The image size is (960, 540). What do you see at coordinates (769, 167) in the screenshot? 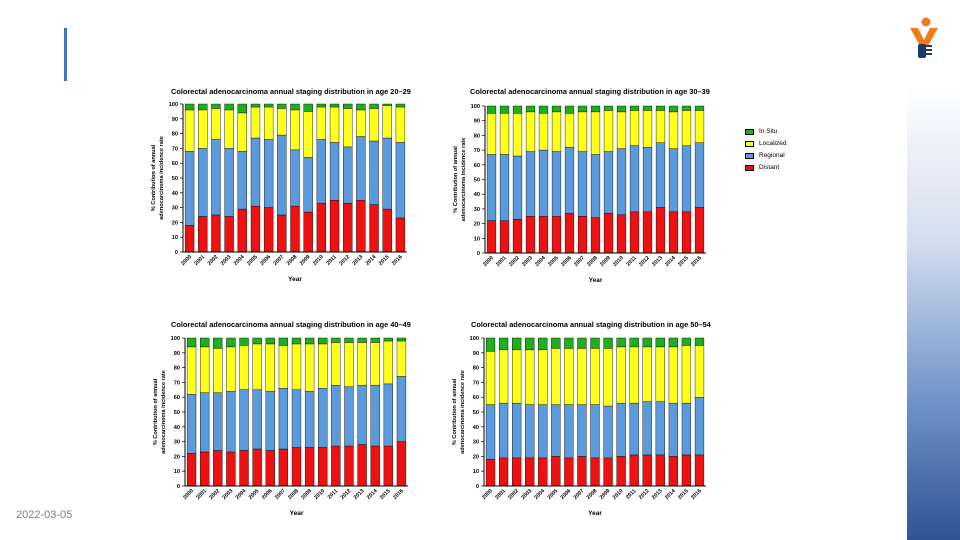
I see `legend-label: Distant` at bounding box center [769, 167].